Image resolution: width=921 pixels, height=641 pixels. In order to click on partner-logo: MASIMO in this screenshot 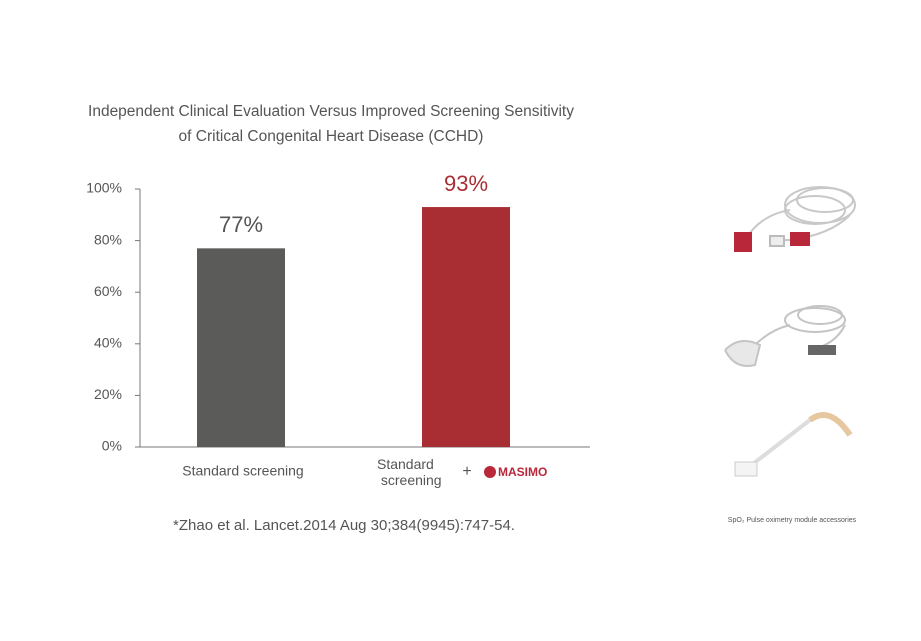, I will do `click(522, 472)`.